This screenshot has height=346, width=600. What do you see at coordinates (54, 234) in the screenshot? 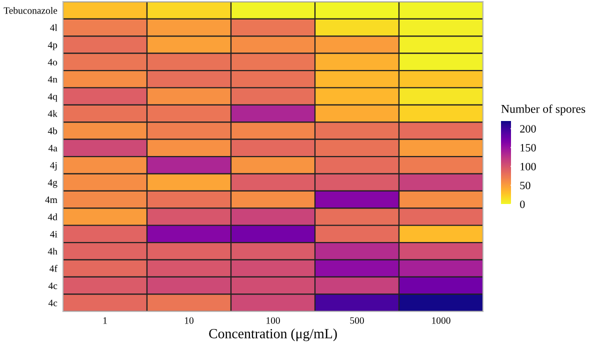
I see `y-tick-label: 4i` at bounding box center [54, 234].